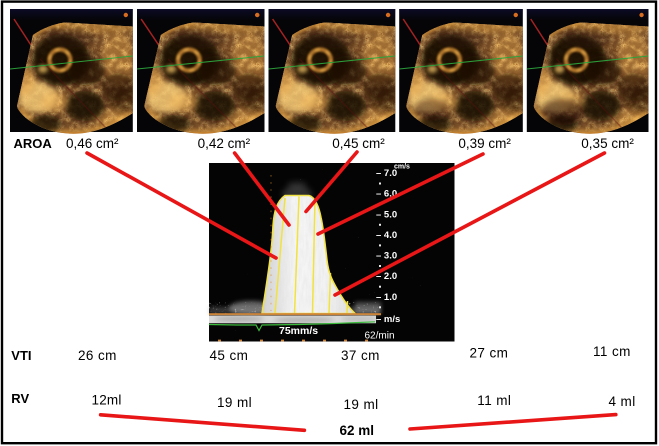  Describe the element at coordinates (489, 352) in the screenshot. I see `svg-text: 27 cm` at that location.